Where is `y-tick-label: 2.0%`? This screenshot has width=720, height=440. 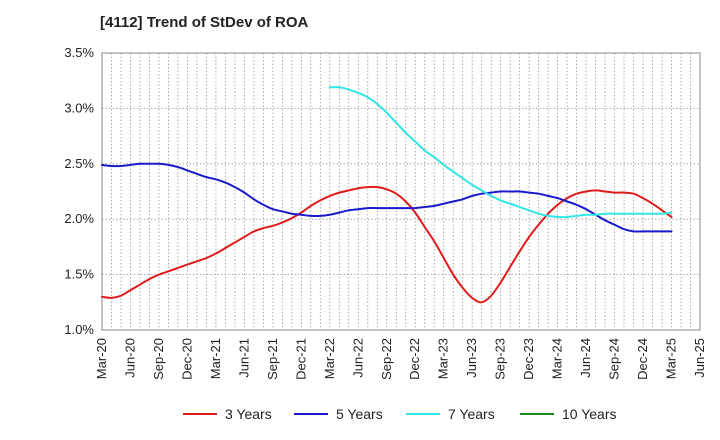 y-tick-label: 2.0% is located at coordinates (79, 218).